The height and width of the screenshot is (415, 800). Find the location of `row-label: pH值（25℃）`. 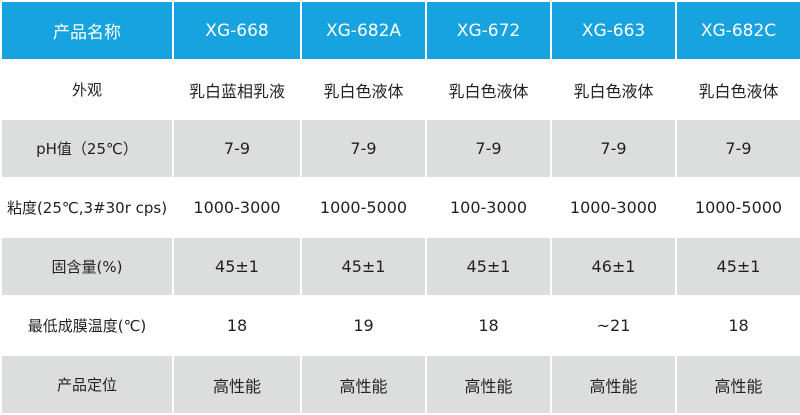

row-label: pH值（25℃） is located at coordinates (87, 148).